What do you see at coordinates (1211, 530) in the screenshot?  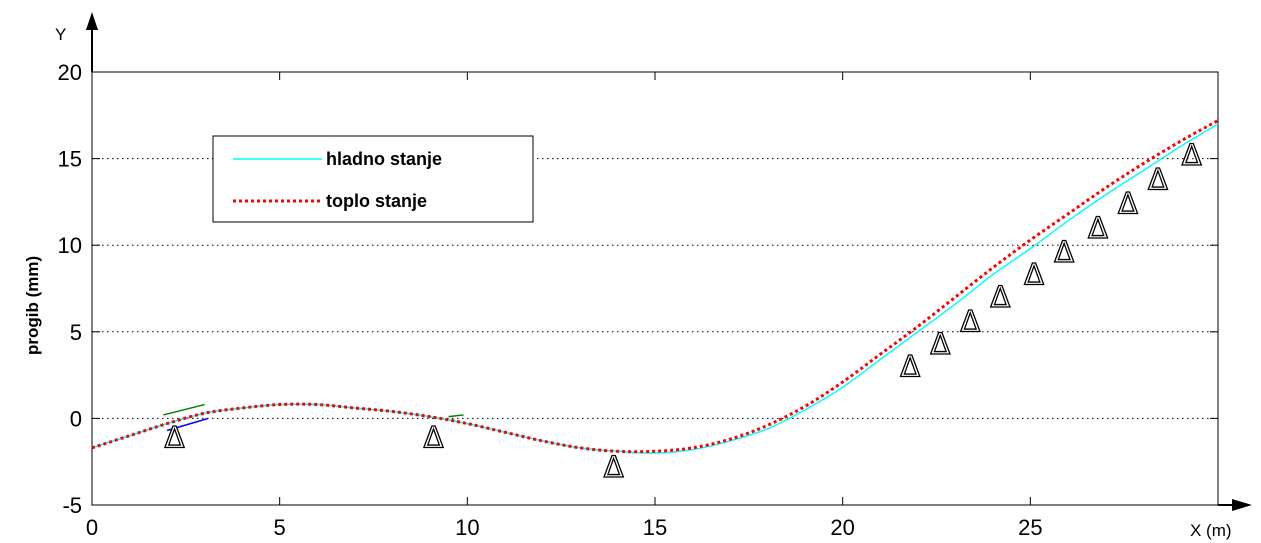 I see `x-axis-label: X (m)` at bounding box center [1211, 530].